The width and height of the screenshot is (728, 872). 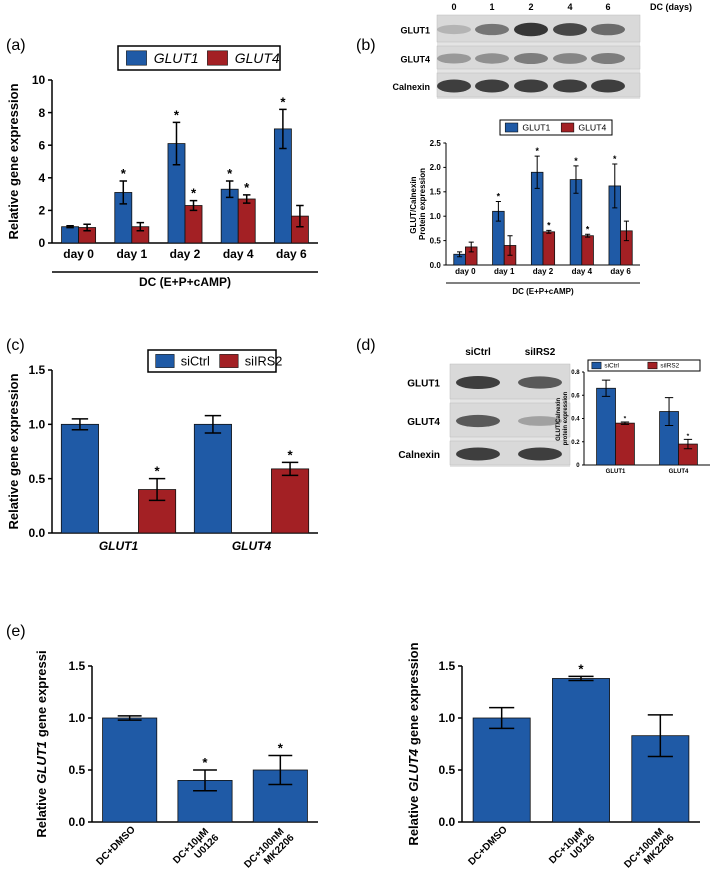 What do you see at coordinates (42, 243) in the screenshot?
I see `y-tick-label: 0` at bounding box center [42, 243].